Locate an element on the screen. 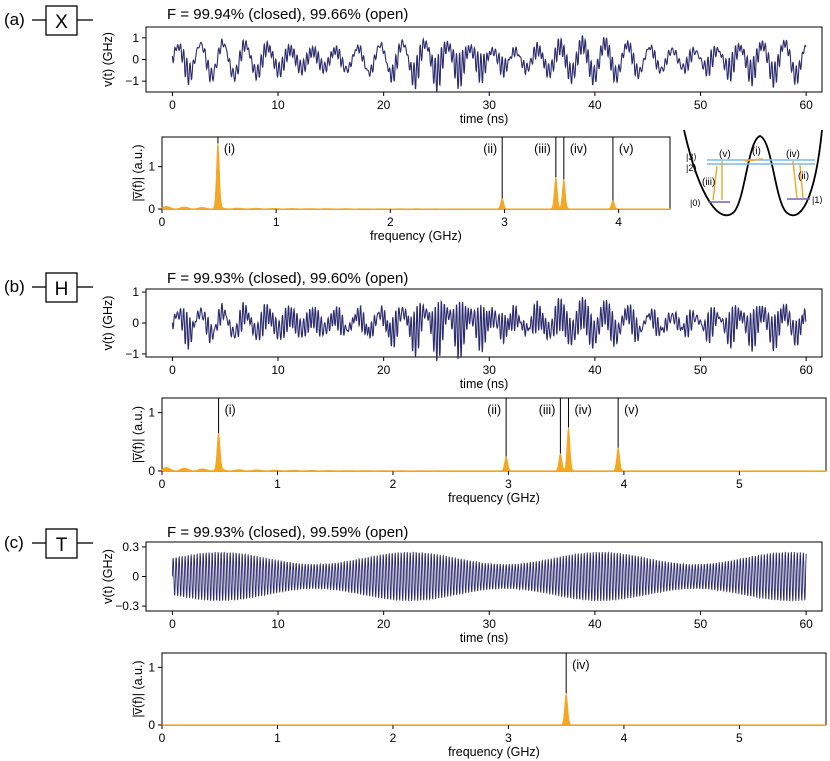  gate-symbol-b: H is located at coordinates (62, 289).